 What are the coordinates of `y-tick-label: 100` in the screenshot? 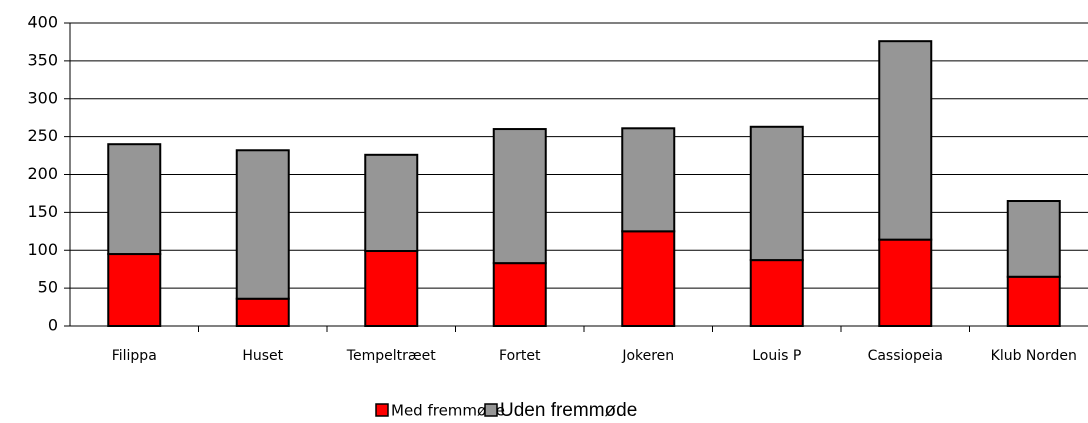 It's located at (42, 249).